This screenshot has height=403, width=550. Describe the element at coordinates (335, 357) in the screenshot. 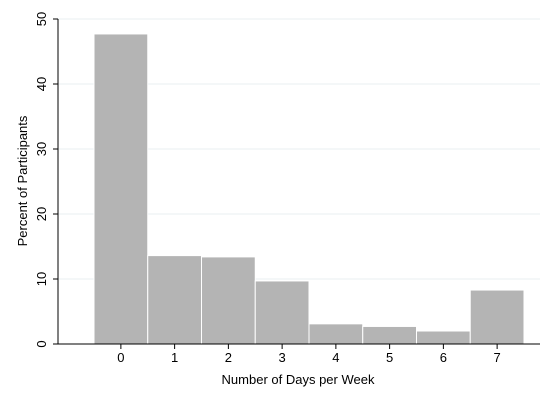

I see `x-tick-label: 4` at that location.